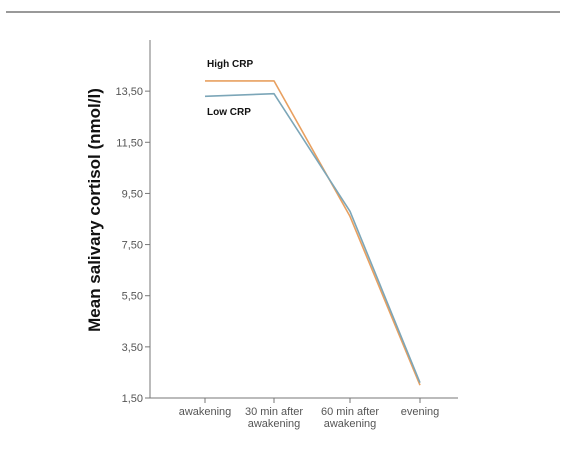 Image resolution: width=564 pixels, height=456 pixels. I want to click on y-tick-label: 13,50, so click(129, 92).